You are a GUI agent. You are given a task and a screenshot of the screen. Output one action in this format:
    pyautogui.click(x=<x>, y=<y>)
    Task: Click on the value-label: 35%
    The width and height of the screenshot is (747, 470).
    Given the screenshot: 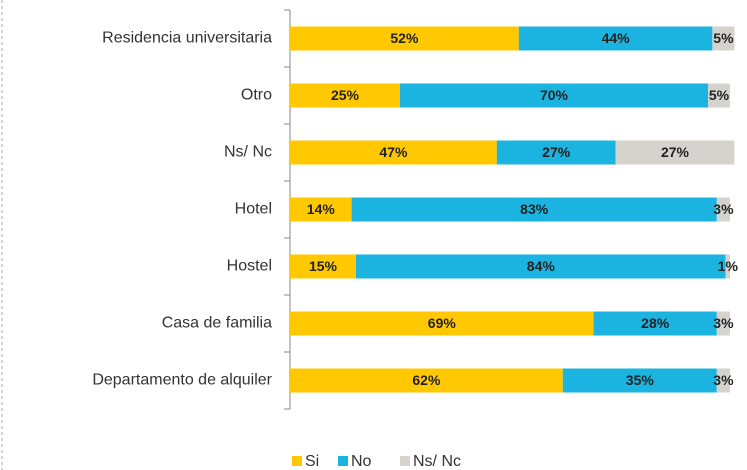 What is the action you would take?
    pyautogui.click(x=640, y=380)
    